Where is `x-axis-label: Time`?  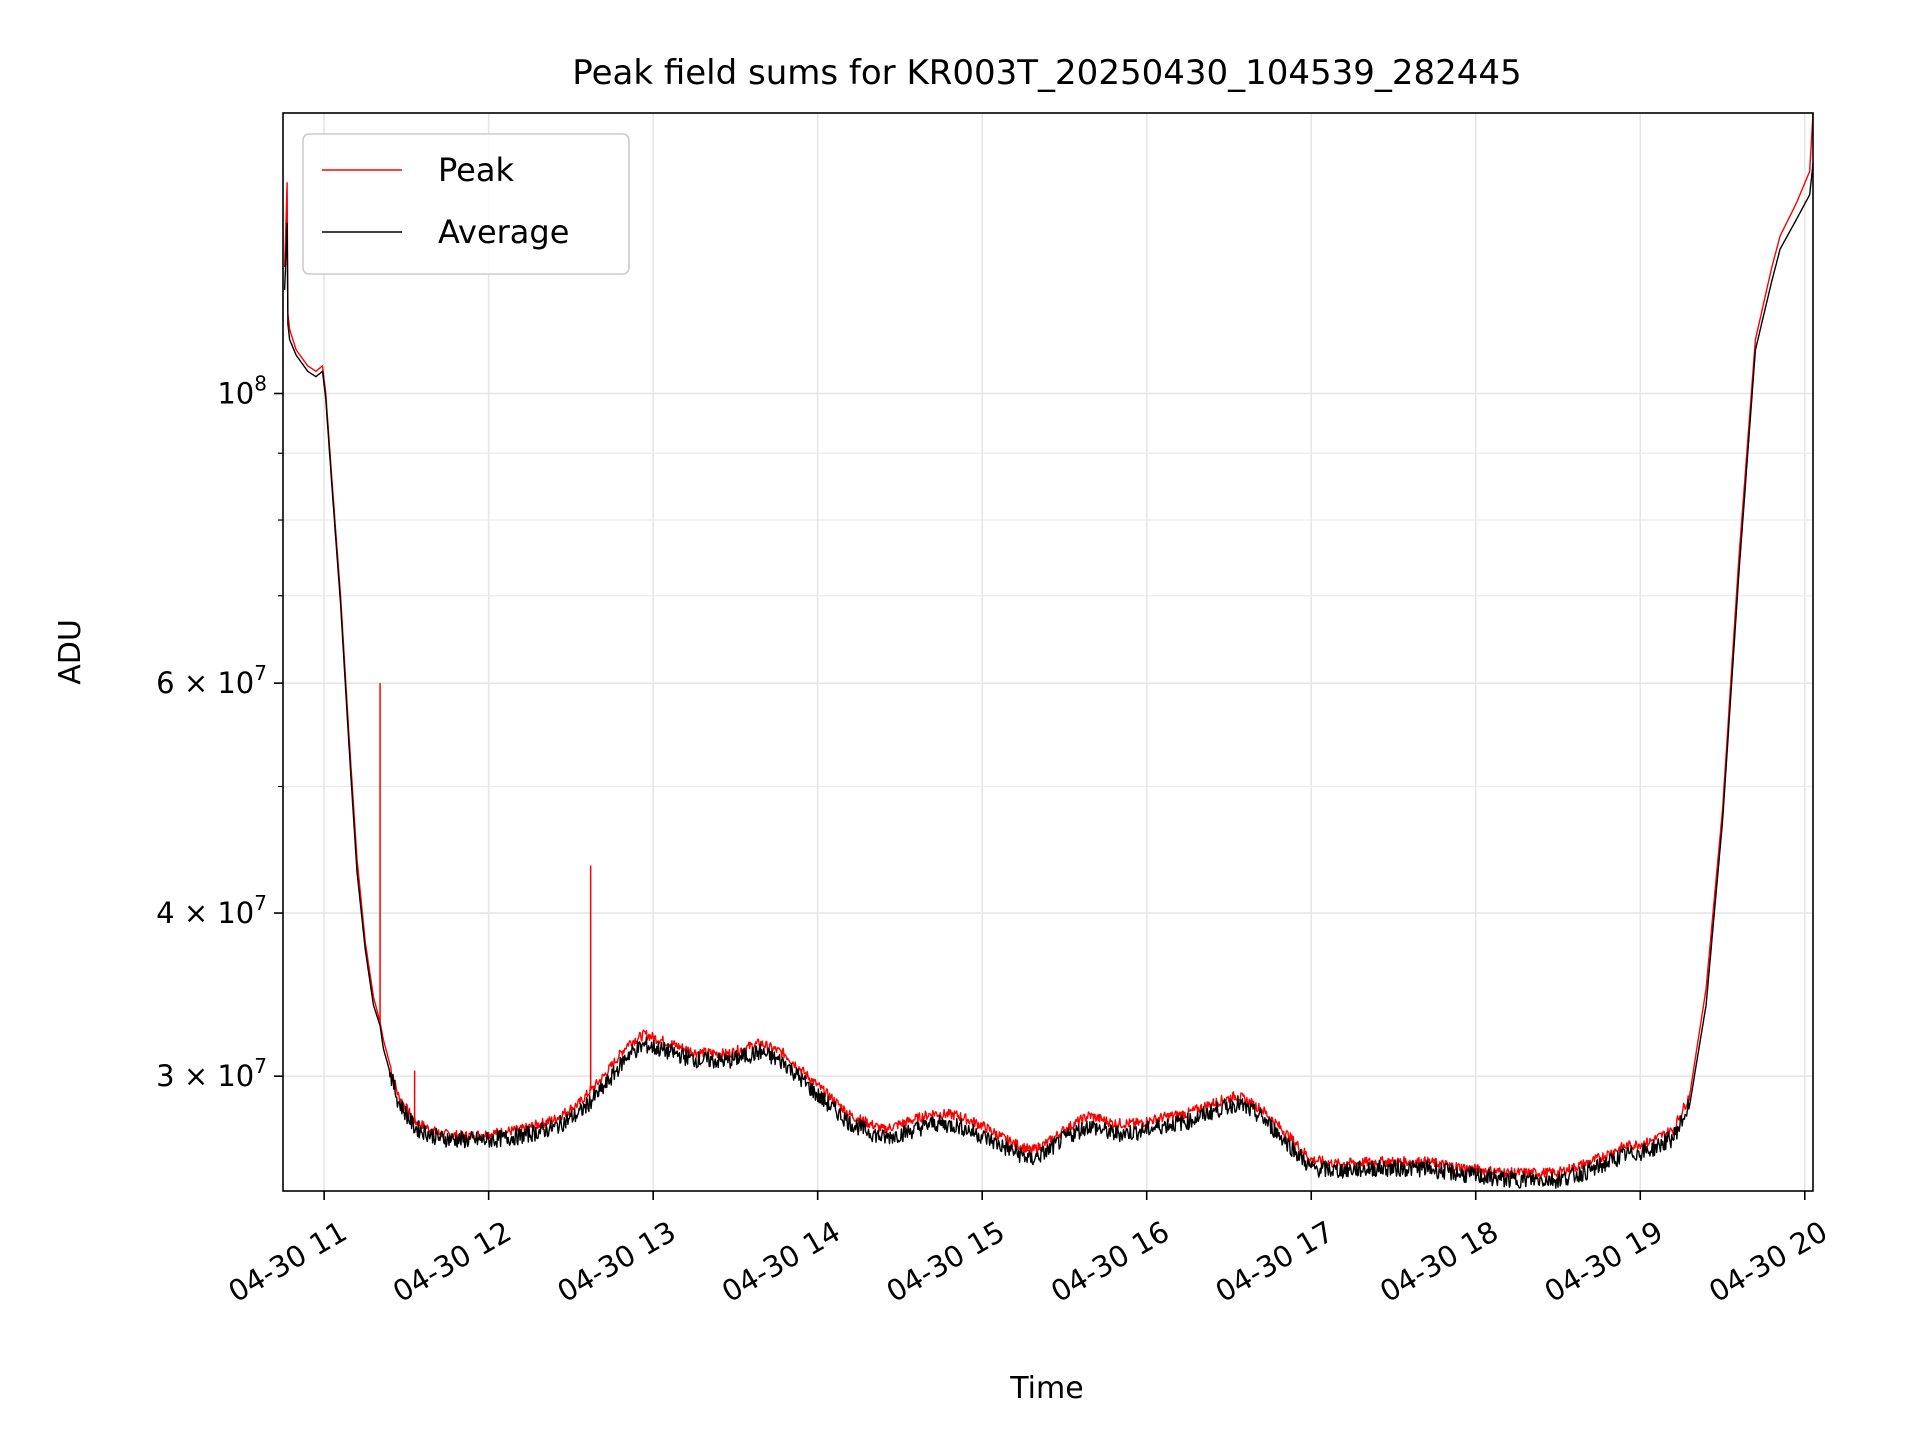
x-axis-label: Time is located at coordinates (1046, 1388).